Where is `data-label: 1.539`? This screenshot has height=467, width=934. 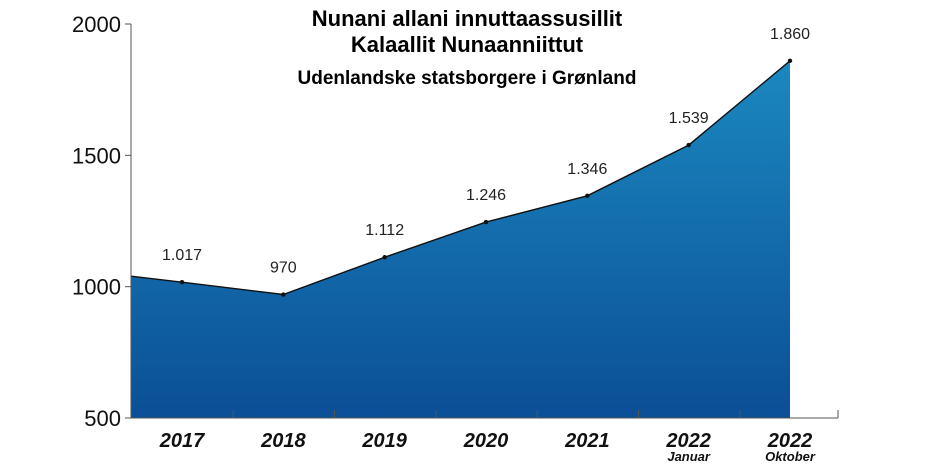 data-label: 1.539 is located at coordinates (689, 118).